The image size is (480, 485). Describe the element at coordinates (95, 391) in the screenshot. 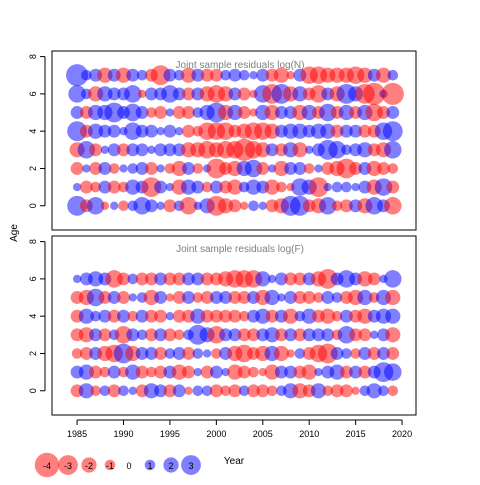

I see `bubble-f-age0-1987` at that location.